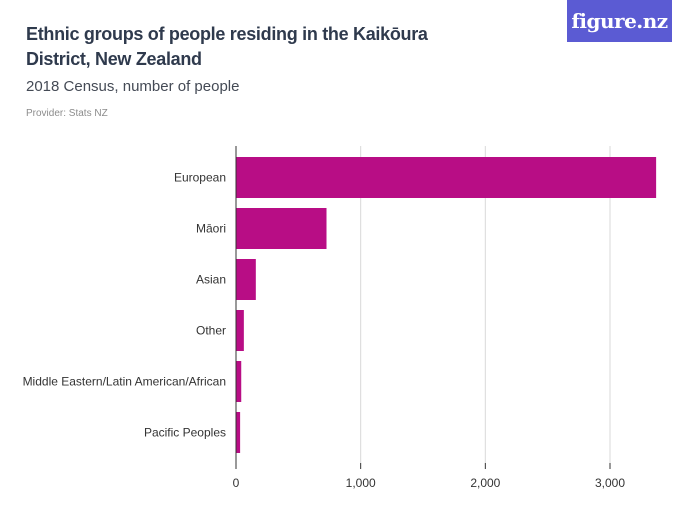  I want to click on x-tick-label: 3,000, so click(610, 483).